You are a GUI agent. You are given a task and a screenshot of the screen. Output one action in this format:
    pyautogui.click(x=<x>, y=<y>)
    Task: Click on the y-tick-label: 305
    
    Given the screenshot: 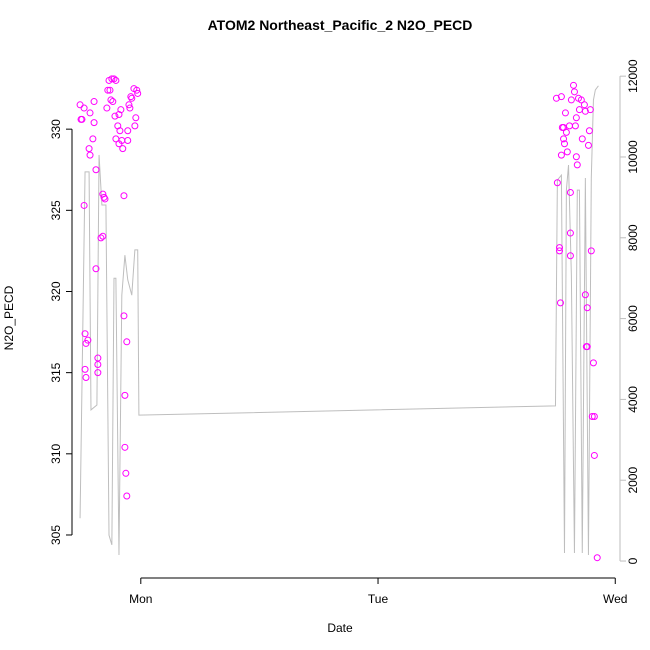 What is the action you would take?
    pyautogui.click(x=56, y=535)
    